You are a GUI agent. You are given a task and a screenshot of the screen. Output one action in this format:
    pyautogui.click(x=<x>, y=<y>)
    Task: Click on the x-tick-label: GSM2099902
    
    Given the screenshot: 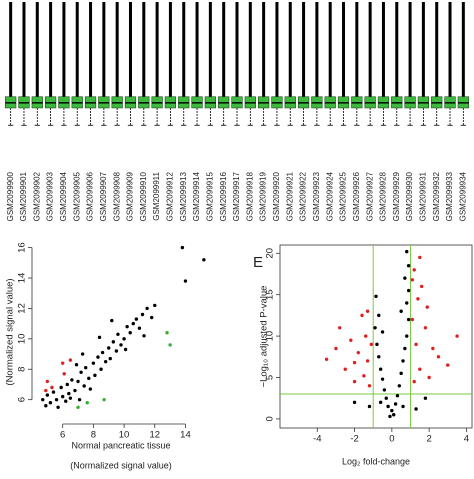 What is the action you would take?
    pyautogui.click(x=36, y=196)
    